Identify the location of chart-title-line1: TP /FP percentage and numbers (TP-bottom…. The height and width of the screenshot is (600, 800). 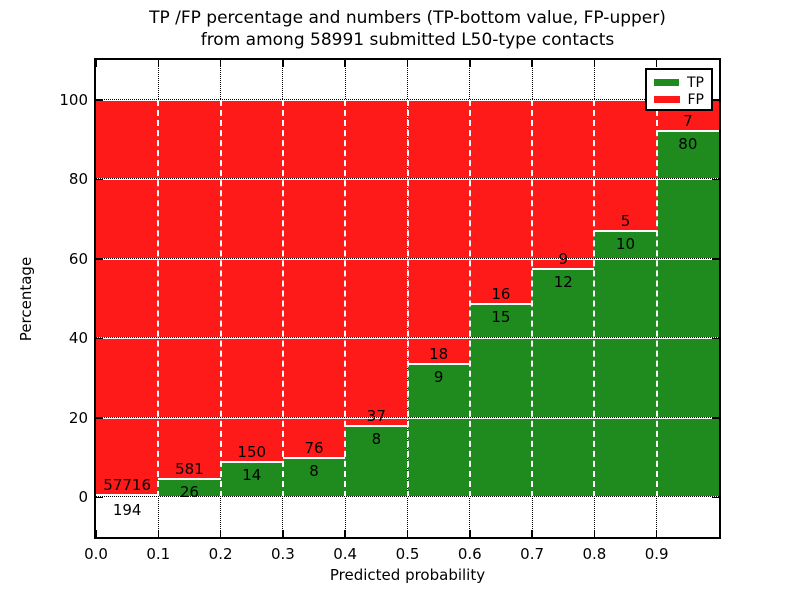
(407, 18).